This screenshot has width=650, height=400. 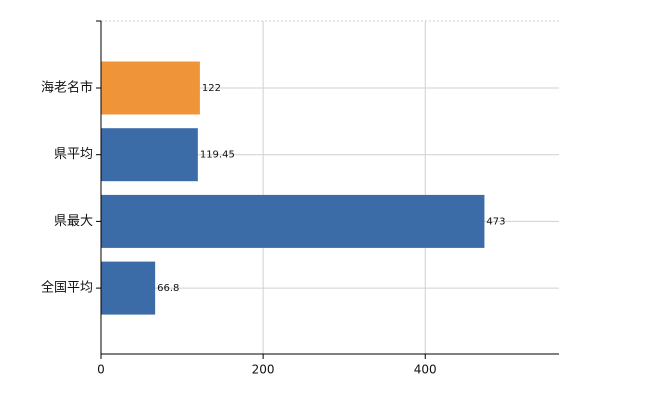 What do you see at coordinates (168, 288) in the screenshot?
I see `value-label: 66.8` at bounding box center [168, 288].